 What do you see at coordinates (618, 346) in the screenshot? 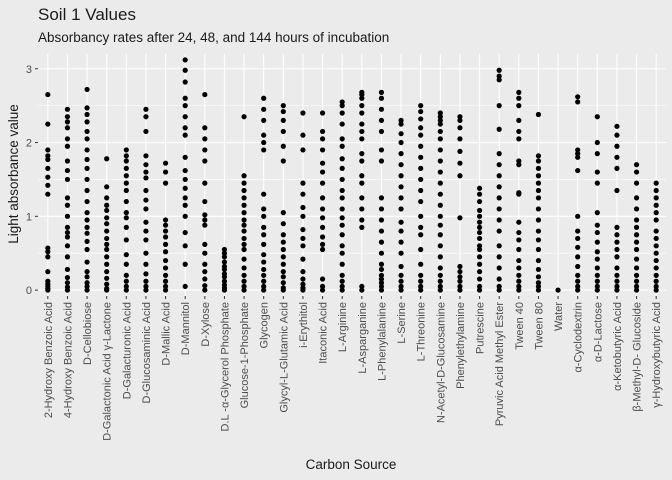
I see `x-tick-label: α-Ketobutyric Acid` at bounding box center [618, 346].